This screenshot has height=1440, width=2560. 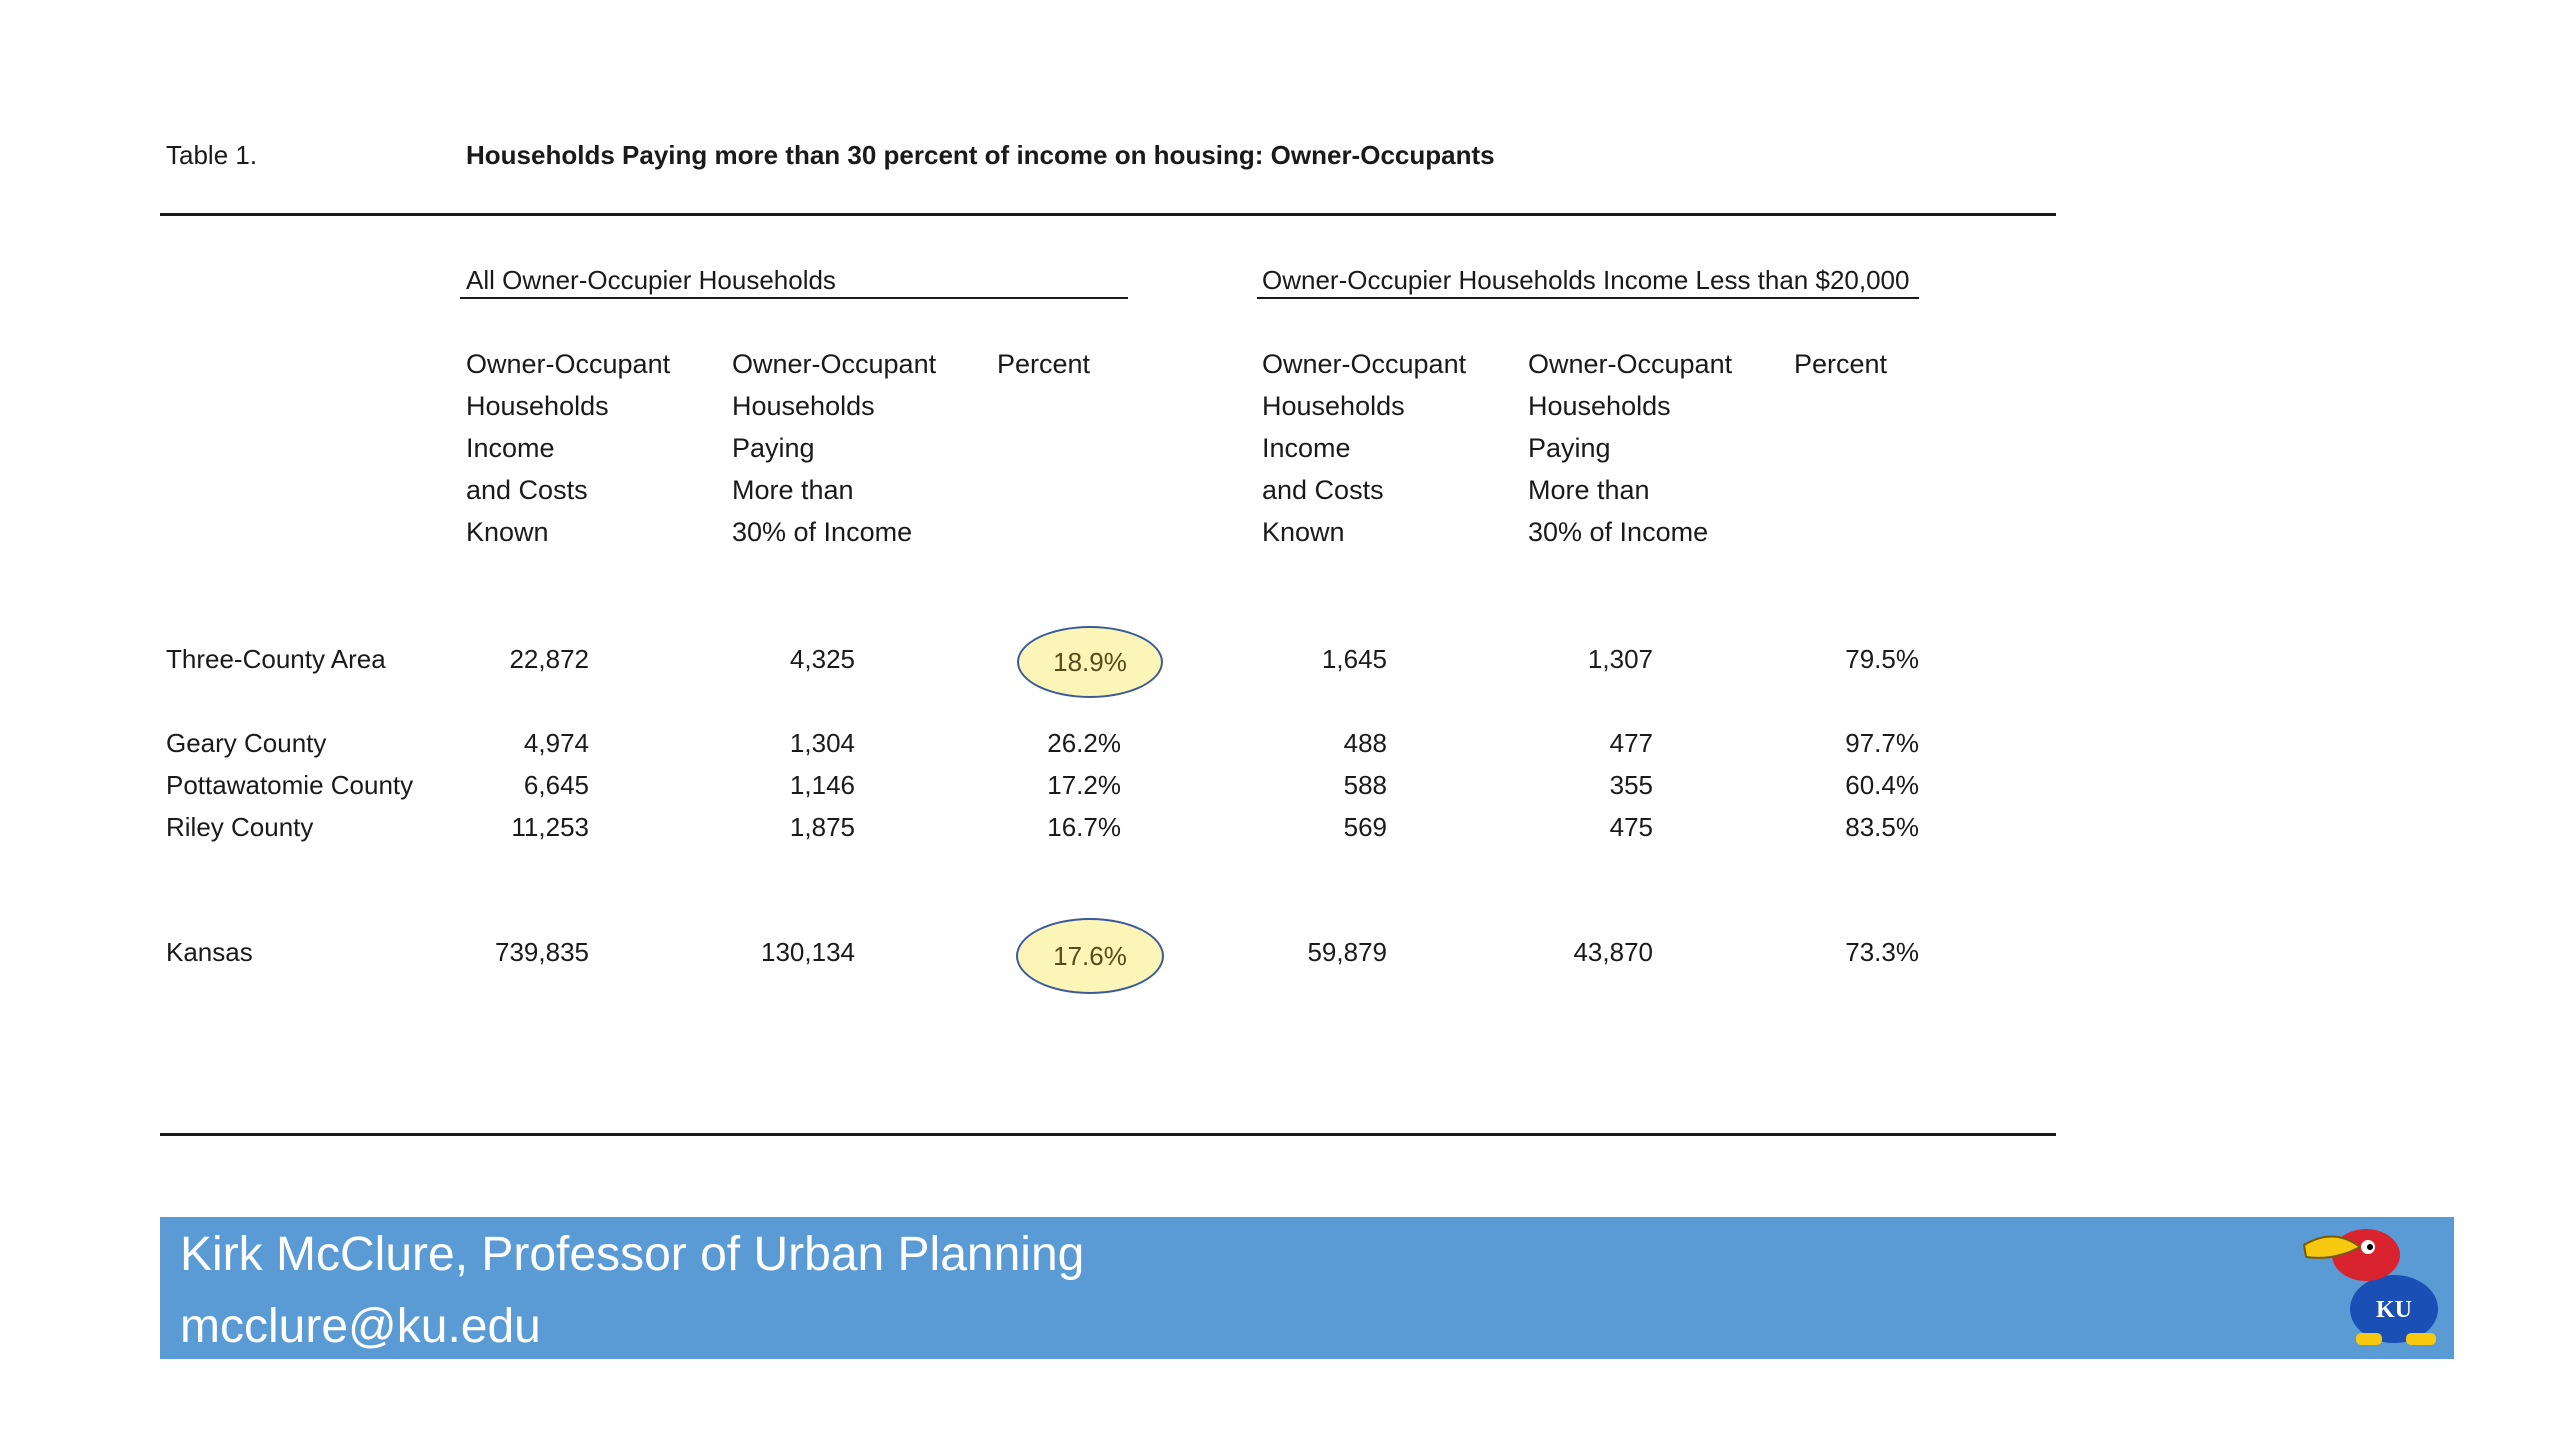 I want to click on jayhawk-icon: KU, so click(x=2370, y=1287).